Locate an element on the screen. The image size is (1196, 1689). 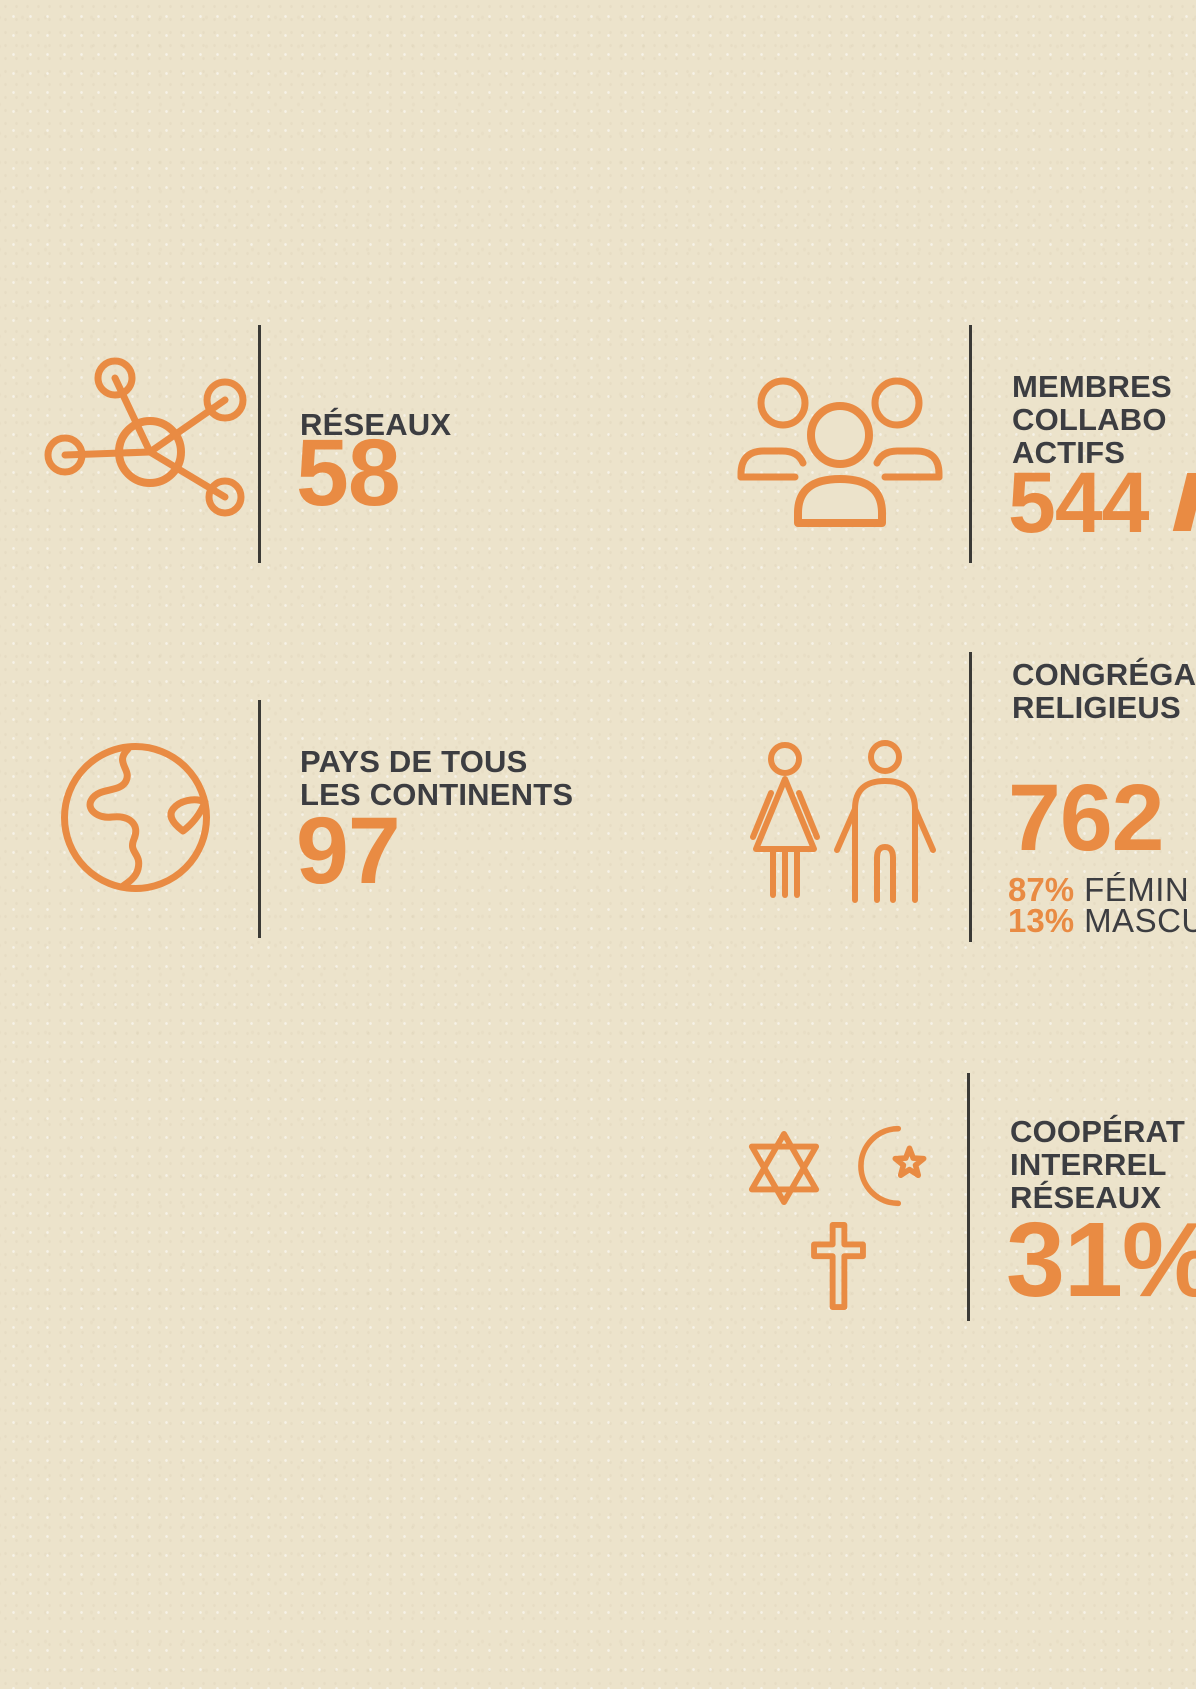
stat-label-line: CONGRÉGA is located at coordinates (1104, 674).